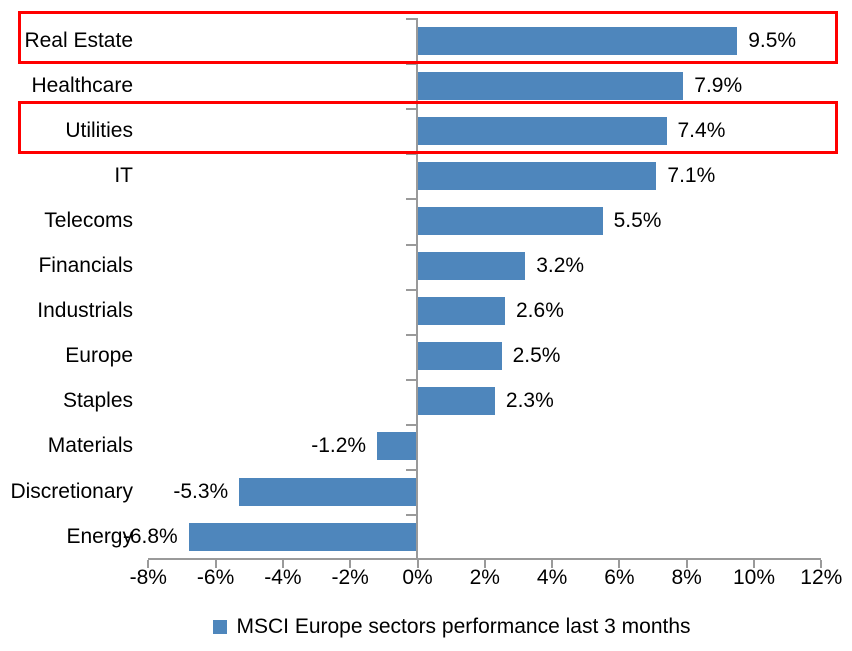 This screenshot has height=651, width=852. I want to click on x-tick-label: 0%, so click(417, 577).